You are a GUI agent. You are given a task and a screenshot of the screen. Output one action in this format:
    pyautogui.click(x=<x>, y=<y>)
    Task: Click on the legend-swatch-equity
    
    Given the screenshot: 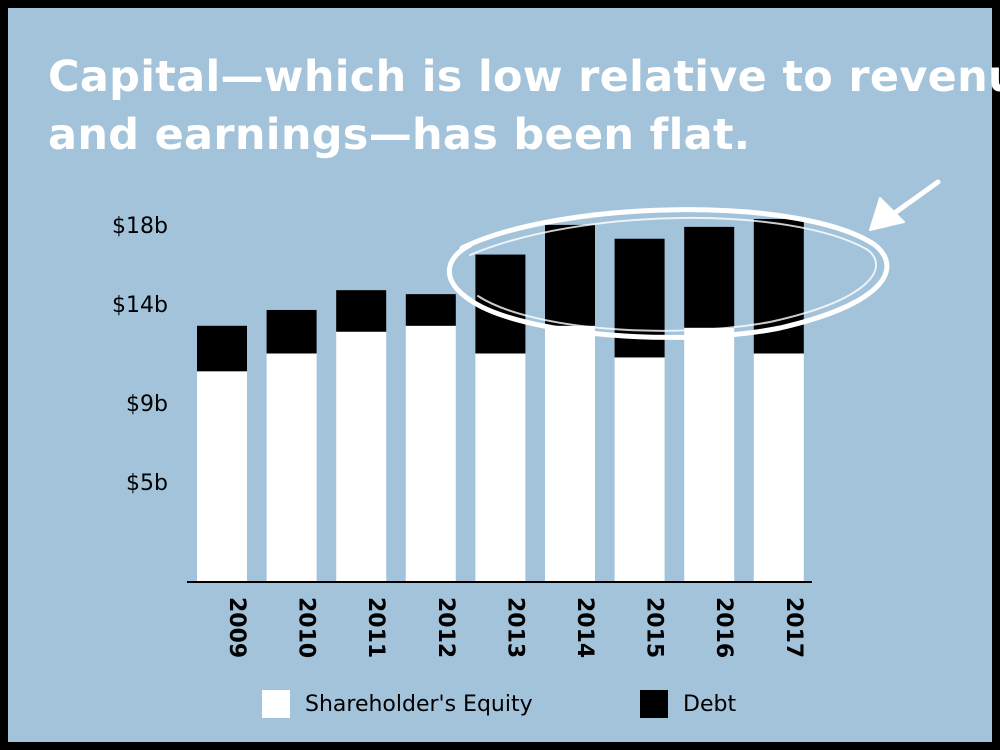 What is the action you would take?
    pyautogui.click(x=276, y=704)
    